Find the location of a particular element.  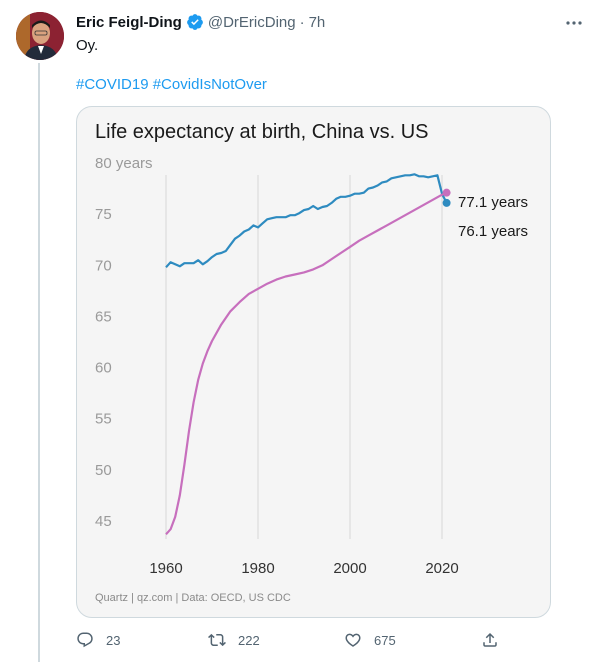

chart-title: Life expectancy at birth, China vs. US is located at coordinates (262, 132).